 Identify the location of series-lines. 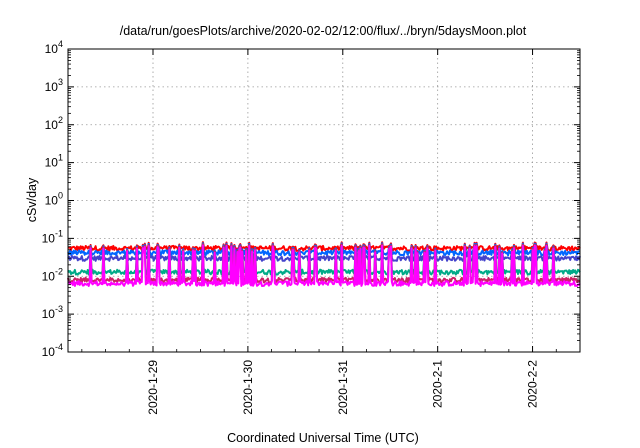
(324, 264).